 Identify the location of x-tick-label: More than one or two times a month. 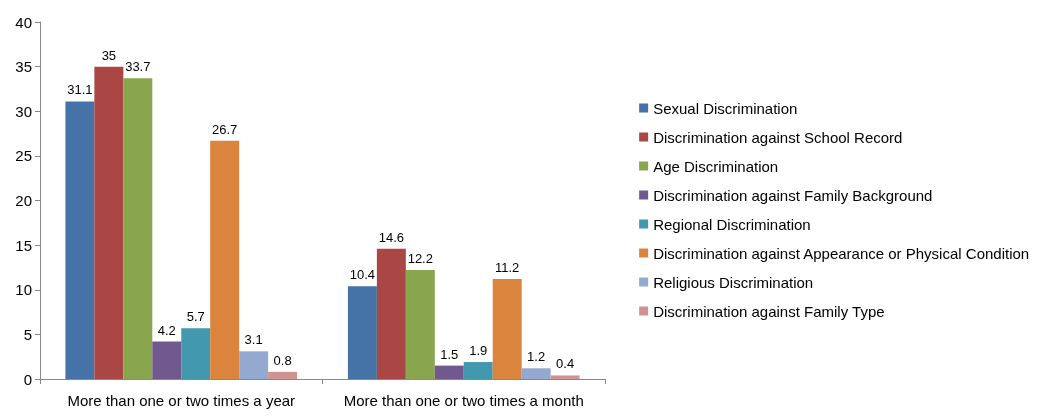
(463, 400).